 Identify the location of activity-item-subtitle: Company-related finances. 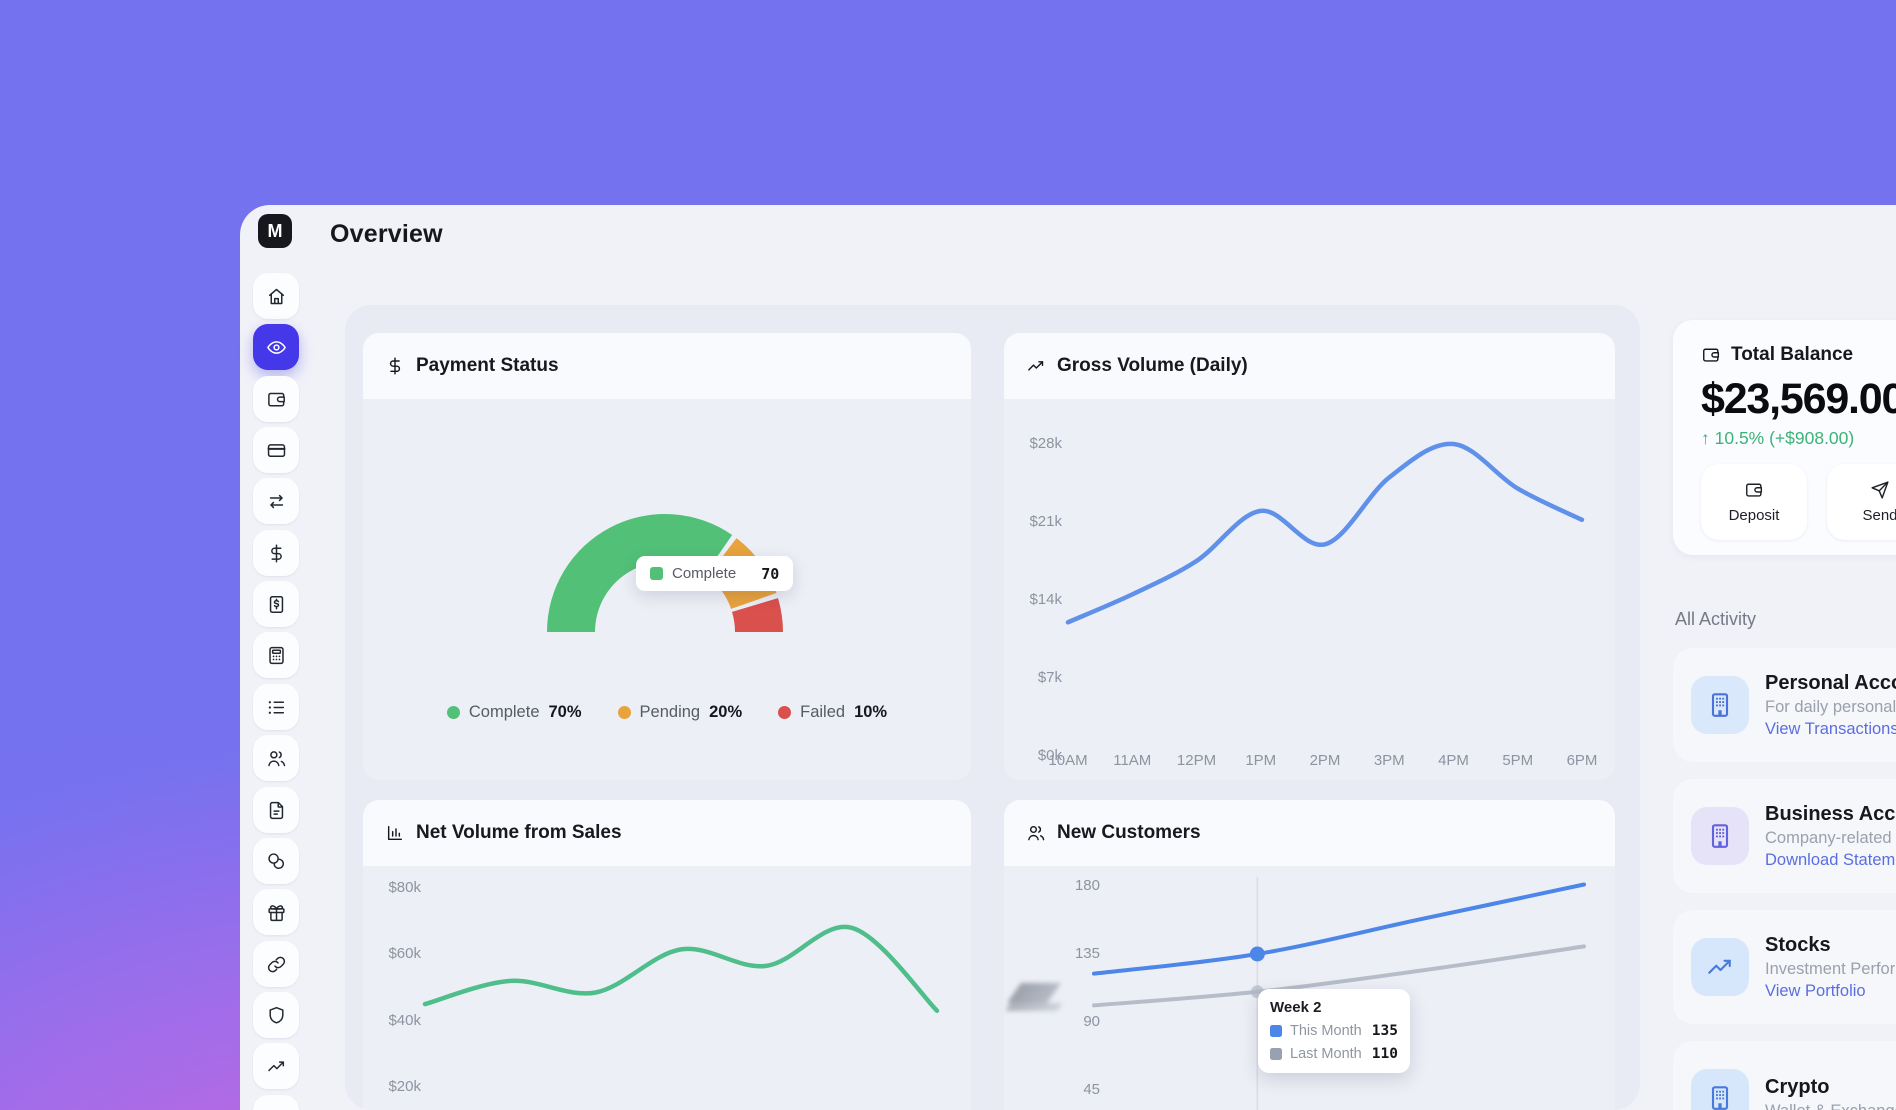
(1830, 837).